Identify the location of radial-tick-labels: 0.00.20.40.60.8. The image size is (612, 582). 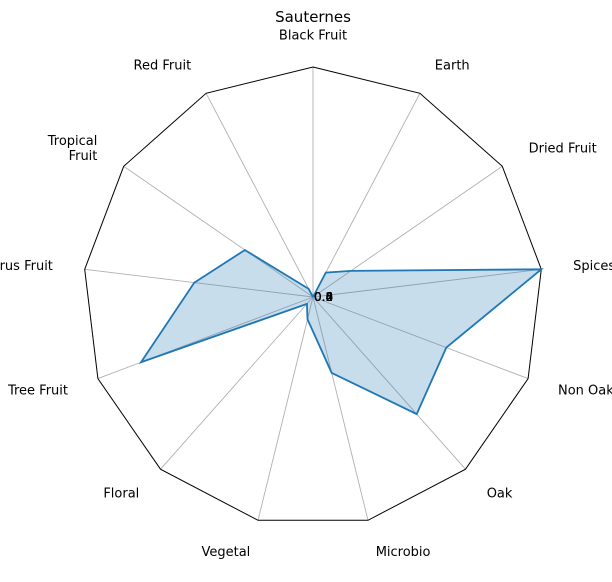
(323, 297).